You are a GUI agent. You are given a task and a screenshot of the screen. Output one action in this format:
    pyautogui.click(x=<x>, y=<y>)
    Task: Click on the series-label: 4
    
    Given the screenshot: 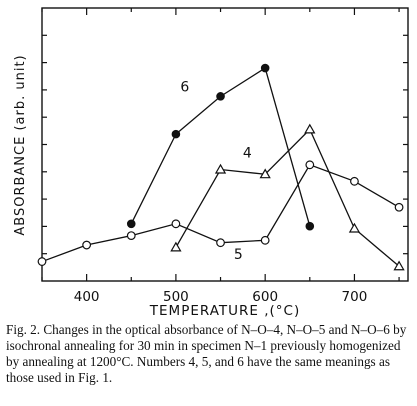 What is the action you would take?
    pyautogui.click(x=247, y=154)
    